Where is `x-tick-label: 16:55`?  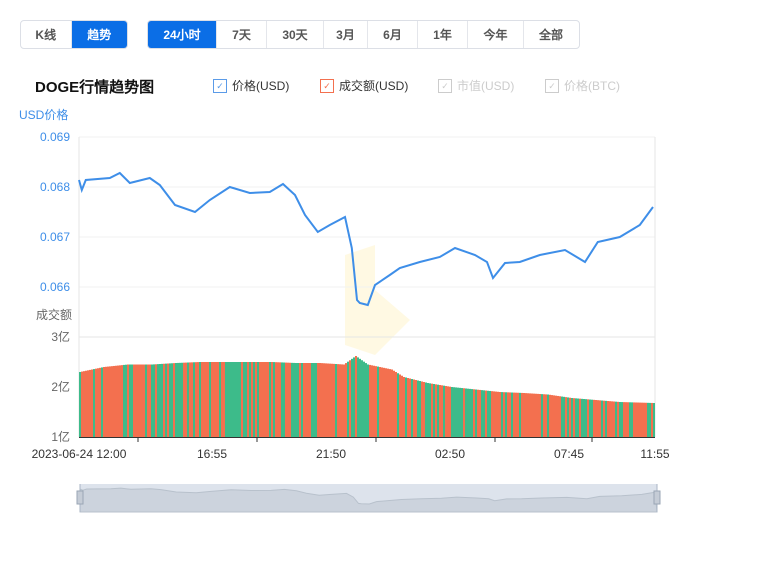 x-tick-label: 16:55 is located at coordinates (212, 454).